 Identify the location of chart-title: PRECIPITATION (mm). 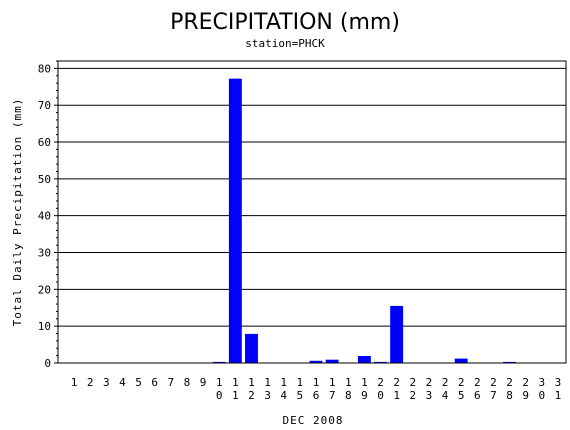
(285, 22).